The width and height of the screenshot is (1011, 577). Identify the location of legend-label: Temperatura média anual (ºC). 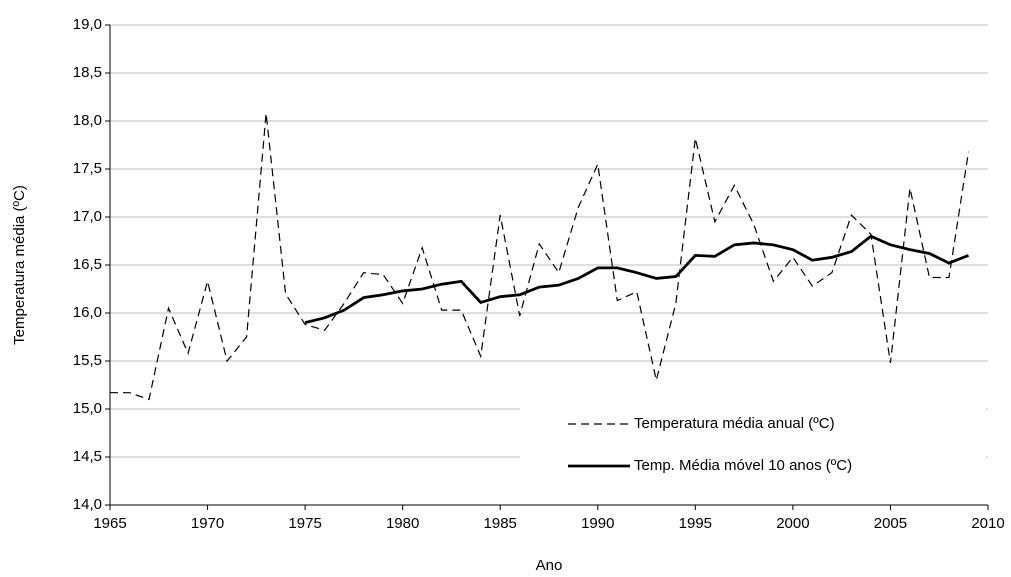
(734, 423).